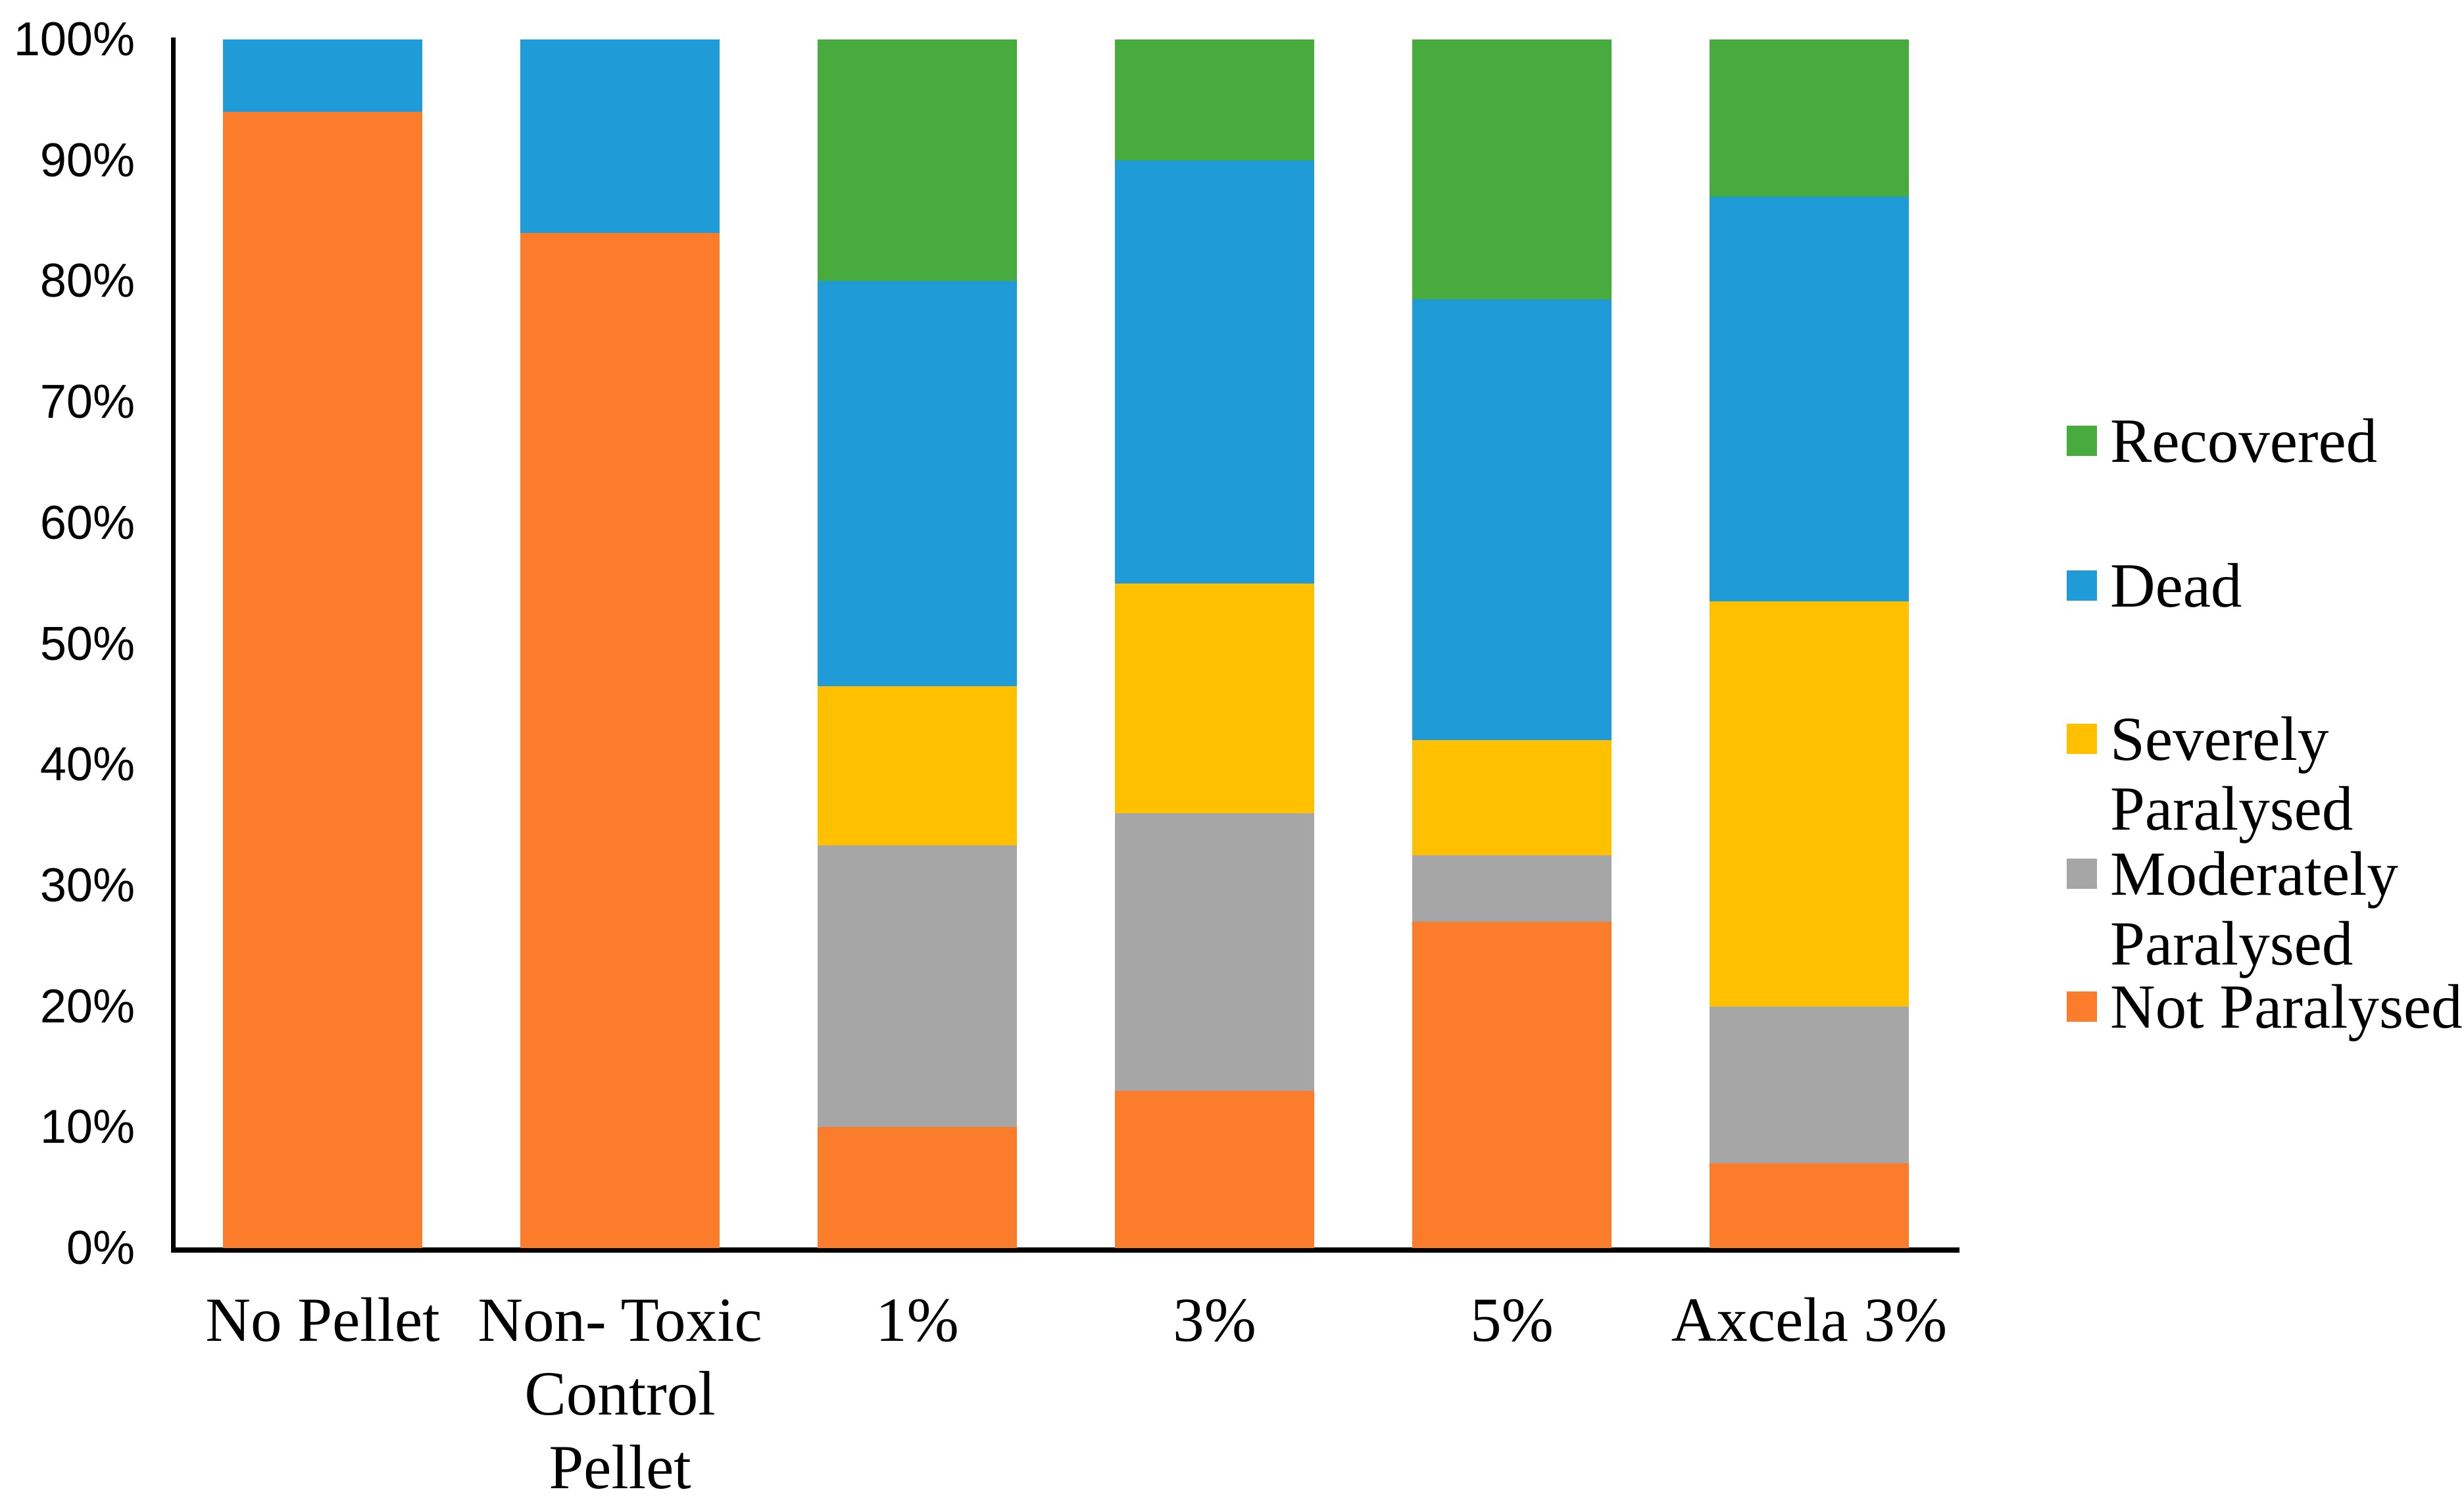 This screenshot has height=1504, width=2464. What do you see at coordinates (87, 281) in the screenshot?
I see `y-tick-label-80: 80%` at bounding box center [87, 281].